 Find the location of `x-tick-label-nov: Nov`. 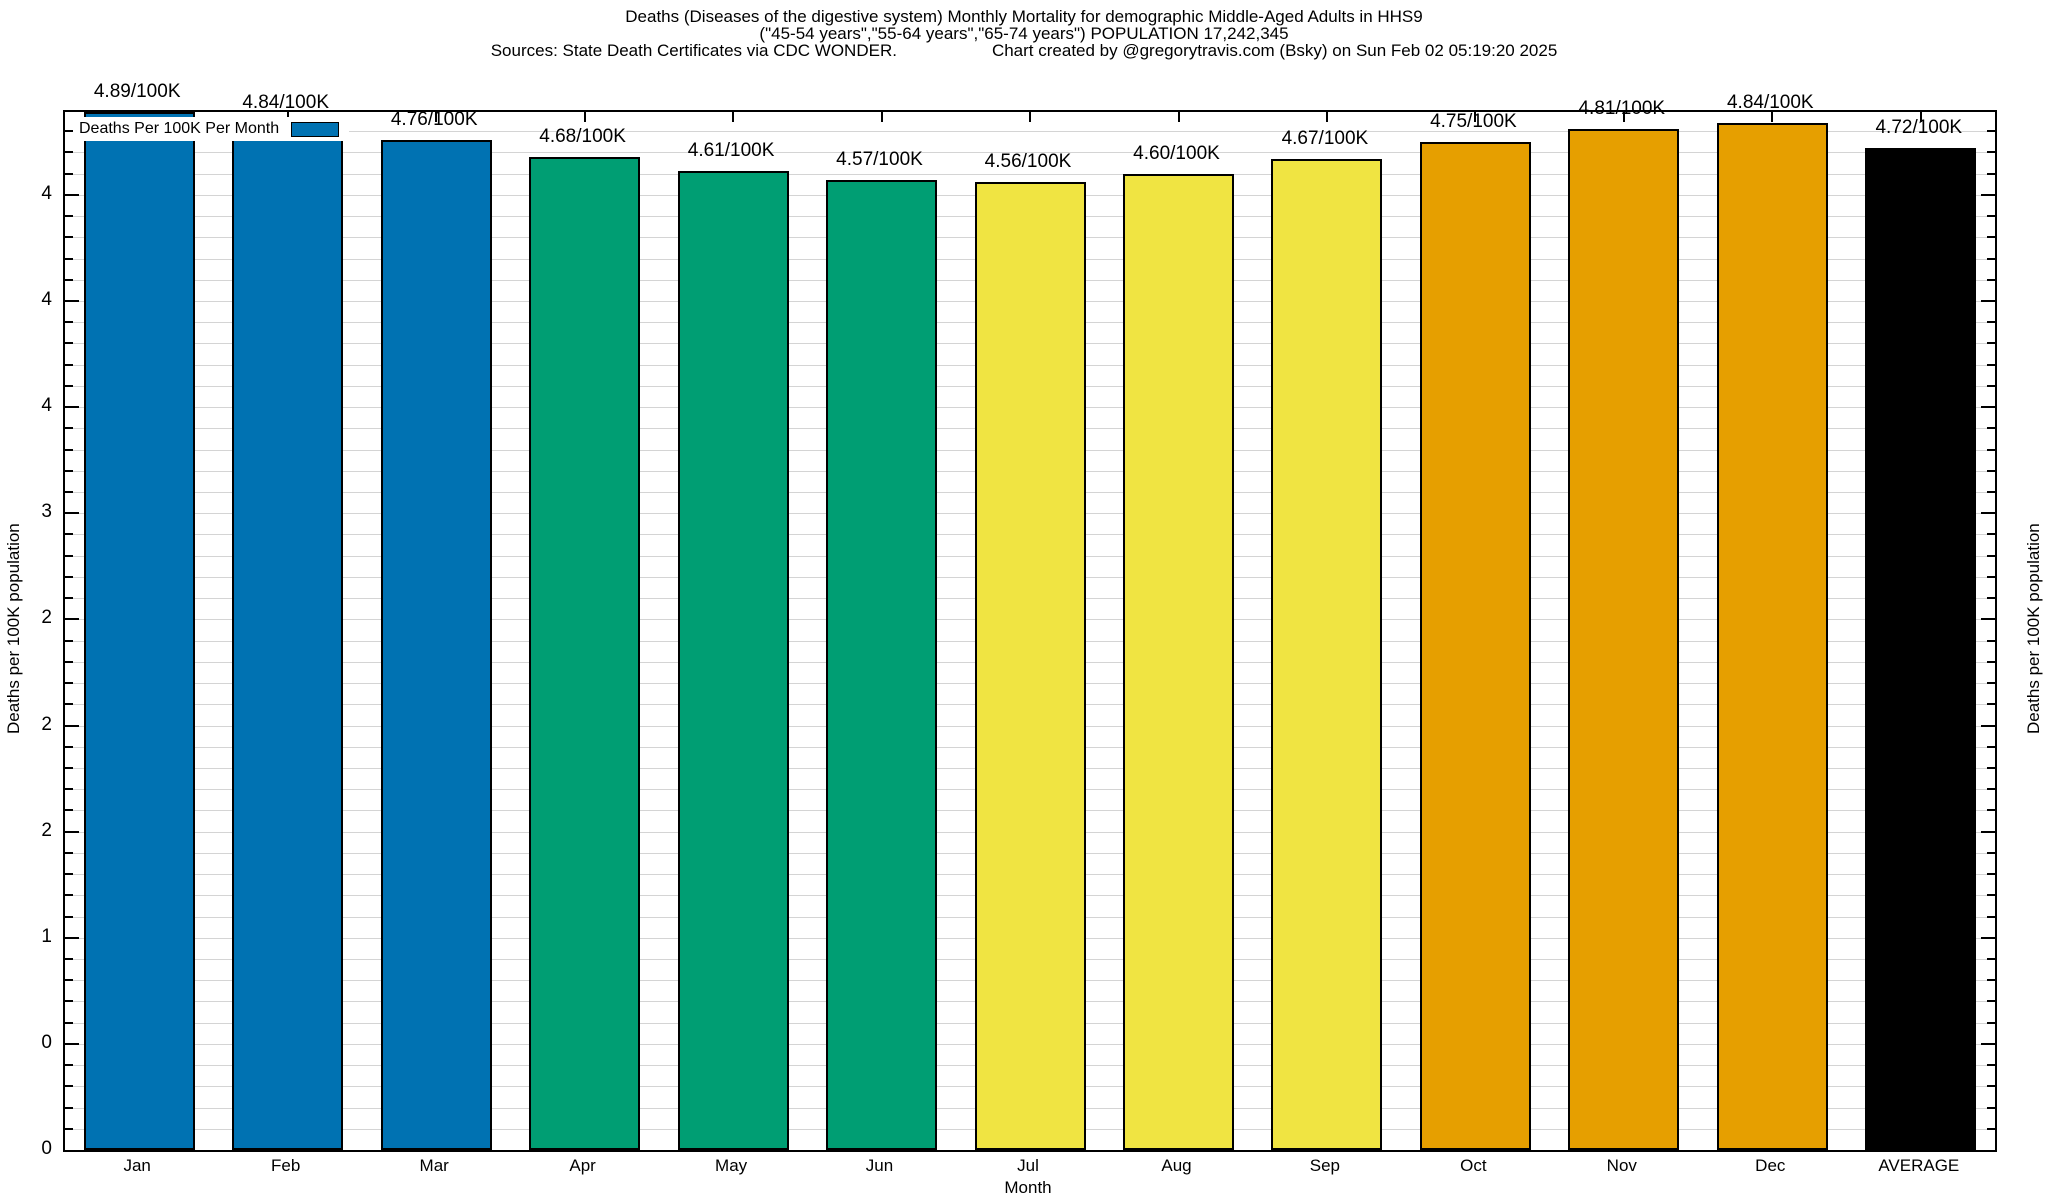

x-tick-label-nov: Nov is located at coordinates (1621, 1165).